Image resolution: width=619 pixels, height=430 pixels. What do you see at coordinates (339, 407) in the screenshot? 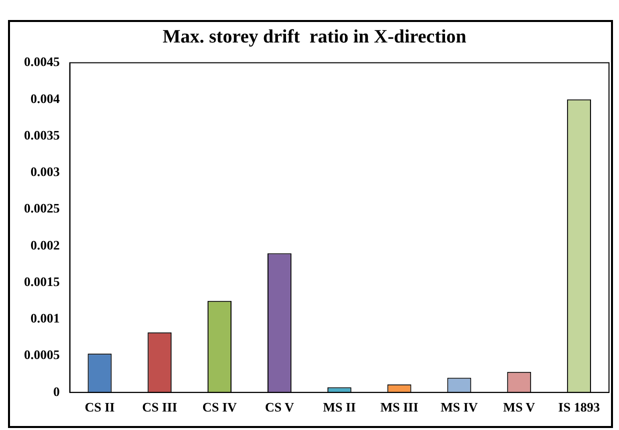
I see `x-tick-label: MS II` at bounding box center [339, 407].